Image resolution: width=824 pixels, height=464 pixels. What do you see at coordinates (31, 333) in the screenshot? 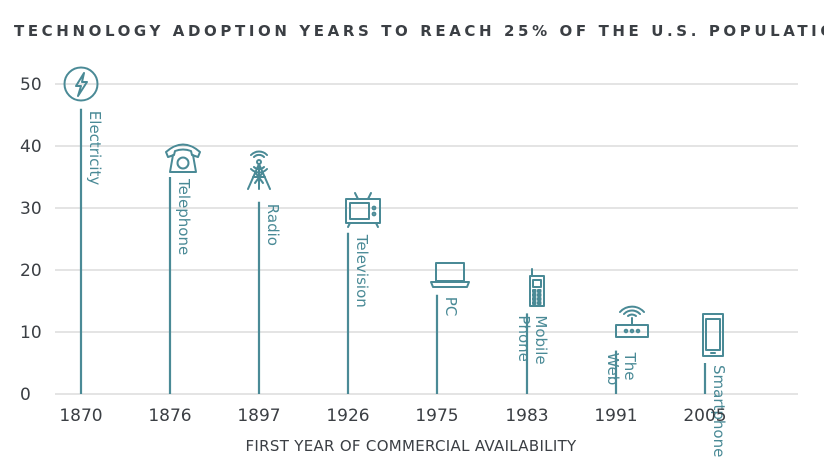
I see `y-tick-label: 10` at bounding box center [31, 333].